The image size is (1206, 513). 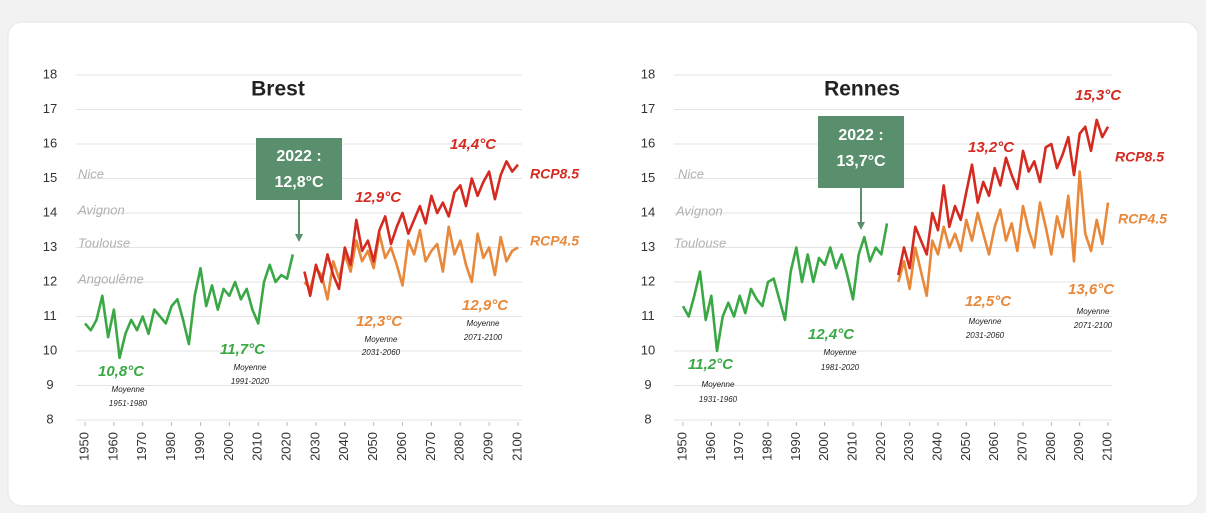 What do you see at coordinates (110, 278) in the screenshot?
I see `annotation: Angoulême` at bounding box center [110, 278].